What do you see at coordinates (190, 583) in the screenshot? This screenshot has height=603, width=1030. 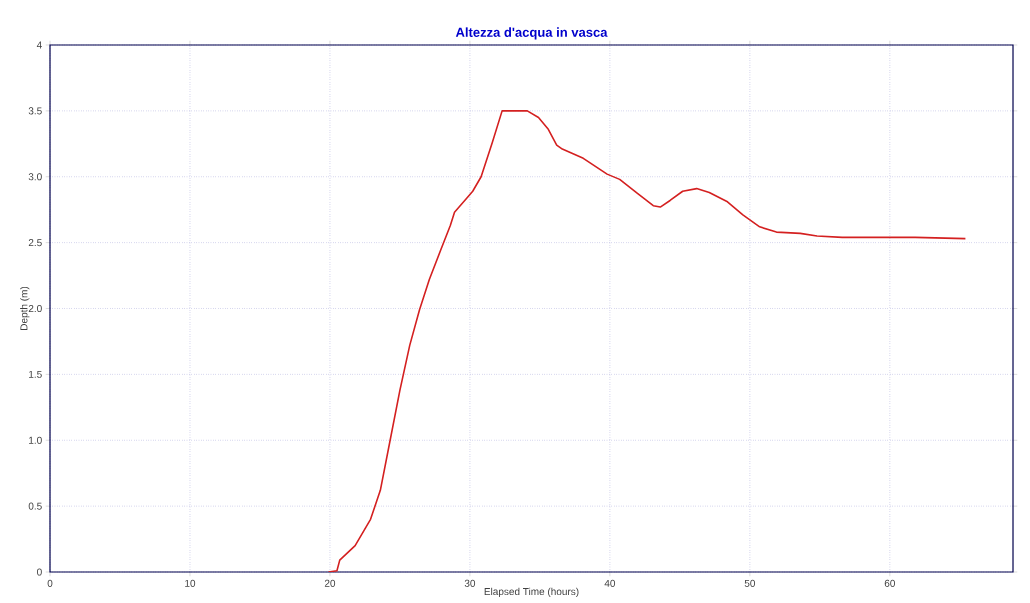 I see `x-tick-label: 10` at bounding box center [190, 583].